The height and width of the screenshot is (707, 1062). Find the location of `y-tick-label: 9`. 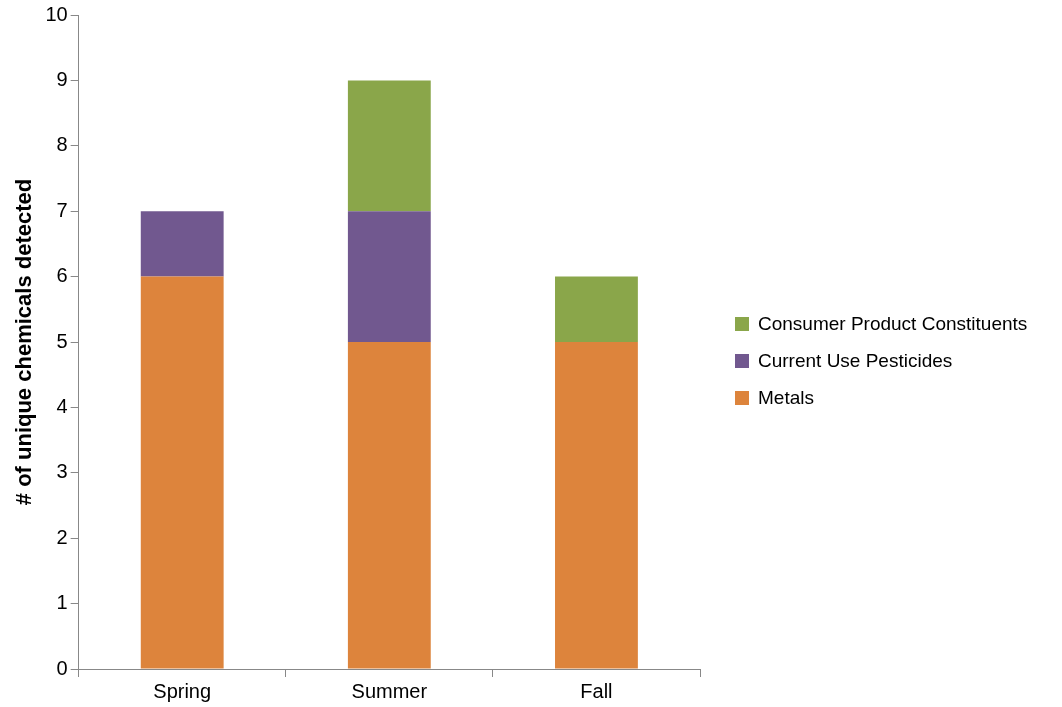

y-tick-label: 9 is located at coordinates (62, 78).